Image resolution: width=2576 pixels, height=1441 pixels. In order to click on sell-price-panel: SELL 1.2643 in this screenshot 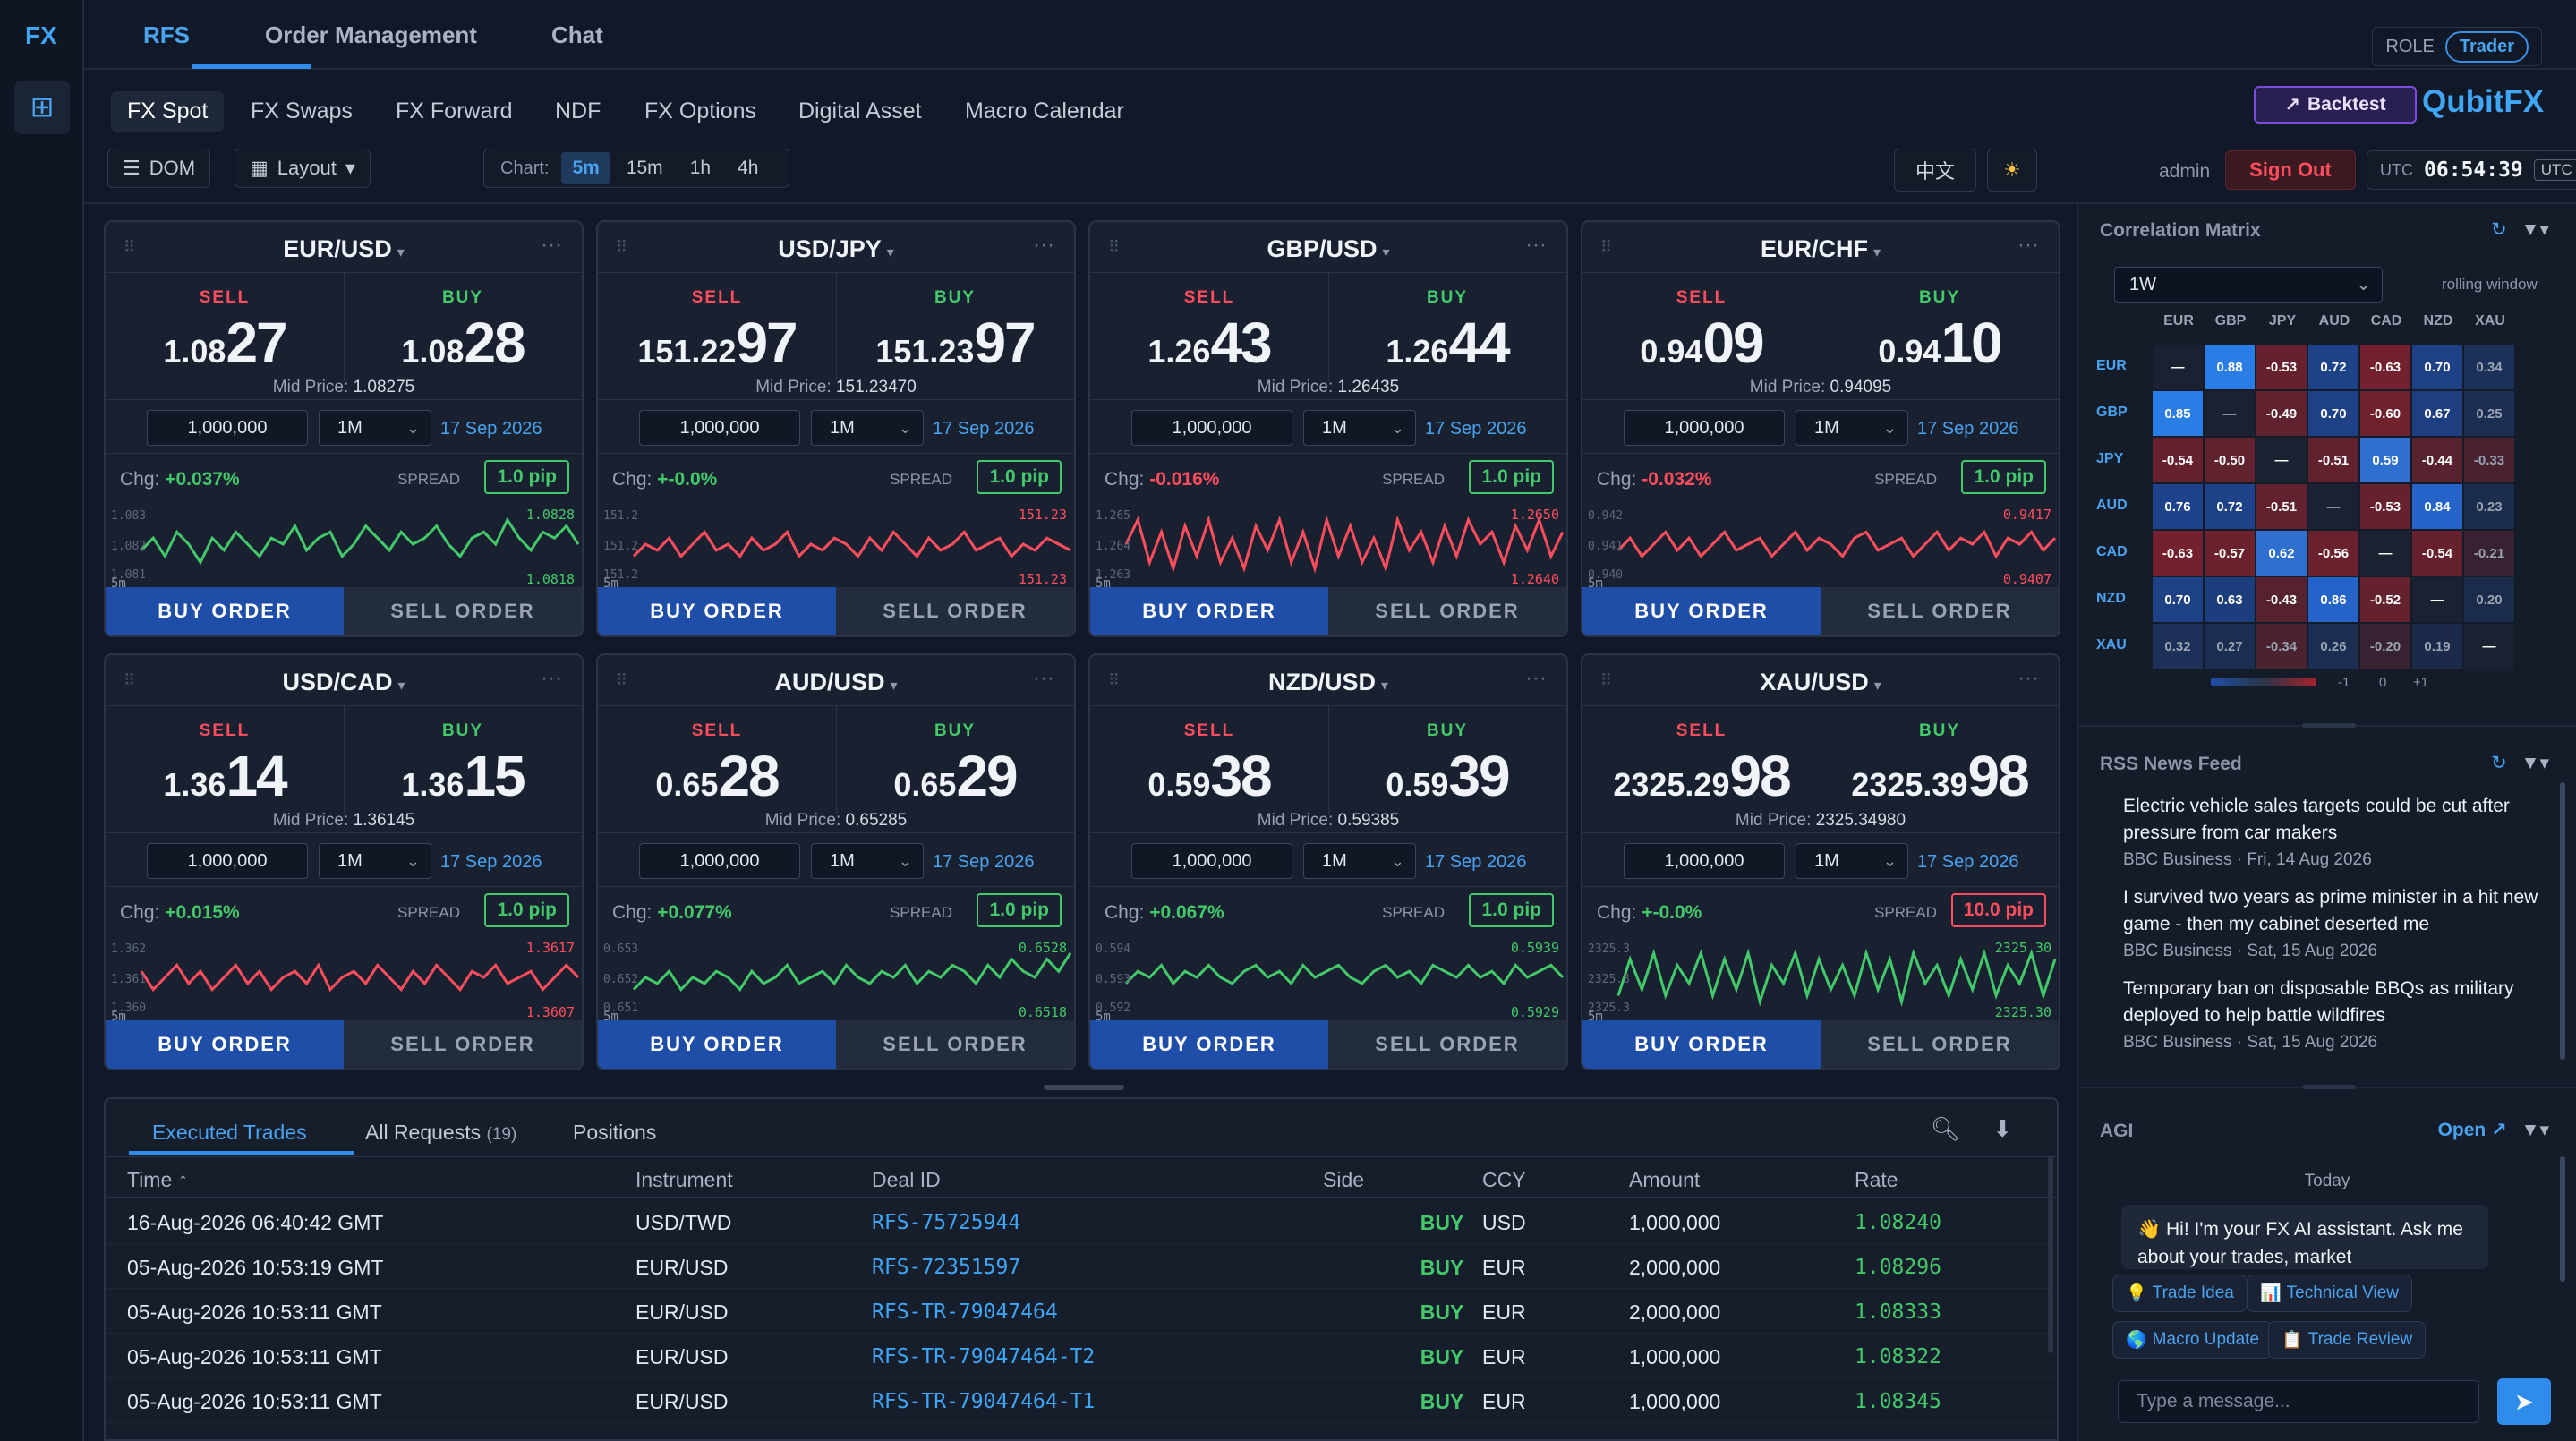, I will do `click(1209, 325)`.